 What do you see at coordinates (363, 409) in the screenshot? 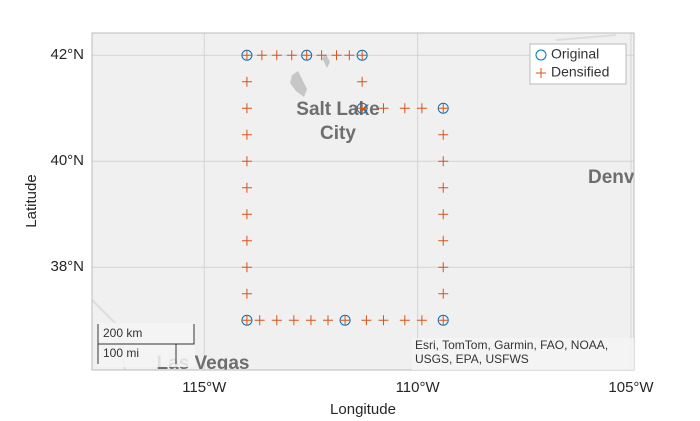
I see `x-axis-label: Longitude` at bounding box center [363, 409].